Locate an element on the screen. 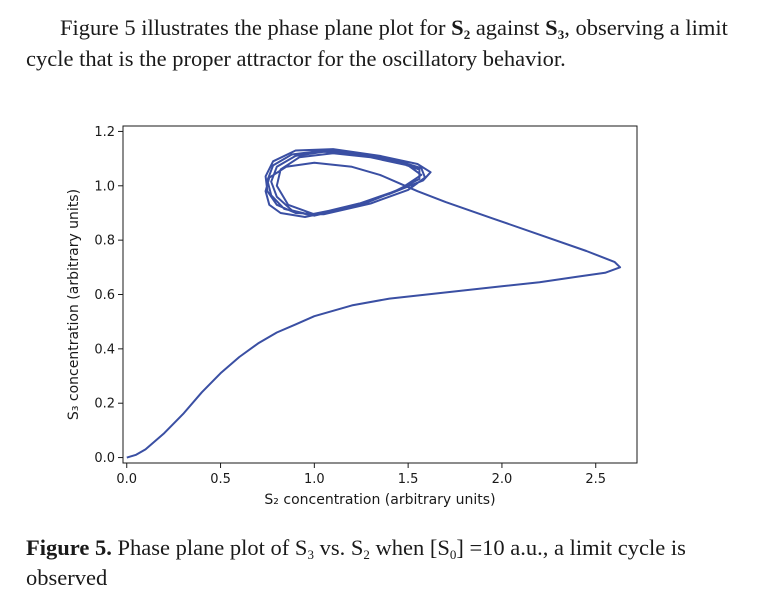 Image resolution: width=758 pixels, height=604 pixels. x-axis-label: S₂ concentration (arbitrary units) is located at coordinates (379, 500).